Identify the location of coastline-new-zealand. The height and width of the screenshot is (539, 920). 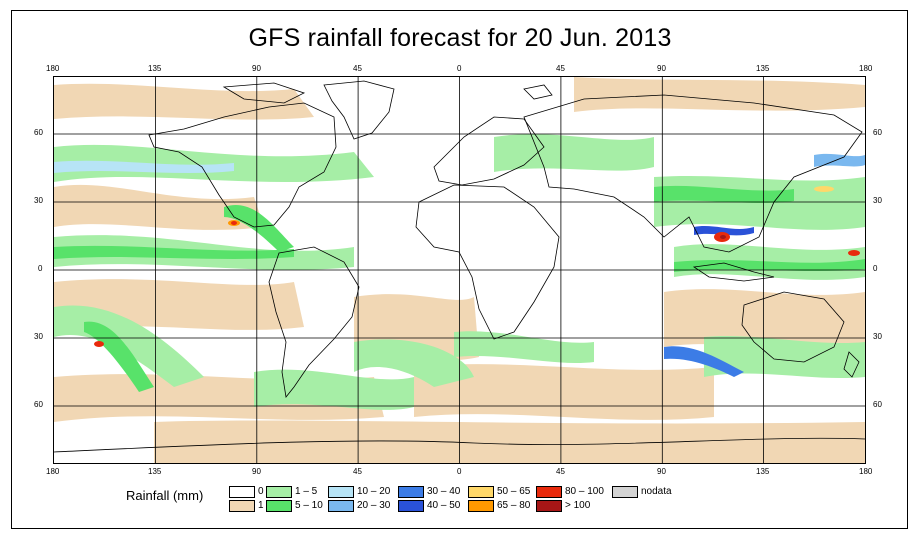
(851, 364).